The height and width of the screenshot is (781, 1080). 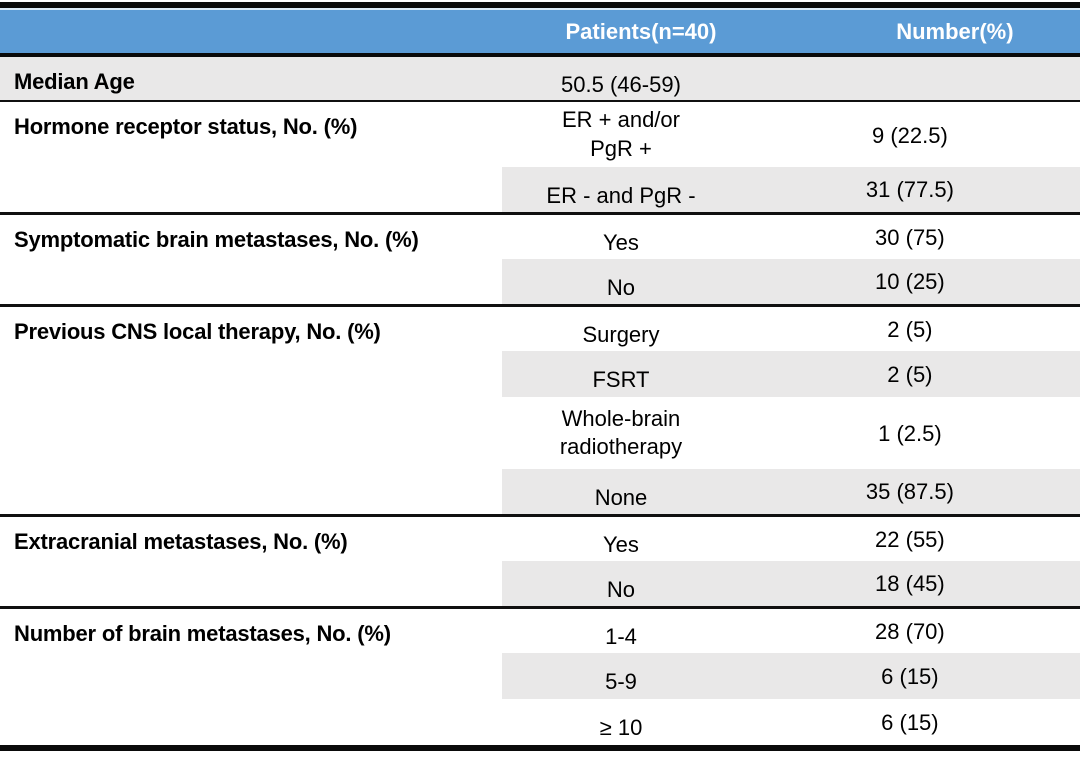 What do you see at coordinates (540, 722) in the screenshot?
I see `table-row: ≥ 10 6 (15)` at bounding box center [540, 722].